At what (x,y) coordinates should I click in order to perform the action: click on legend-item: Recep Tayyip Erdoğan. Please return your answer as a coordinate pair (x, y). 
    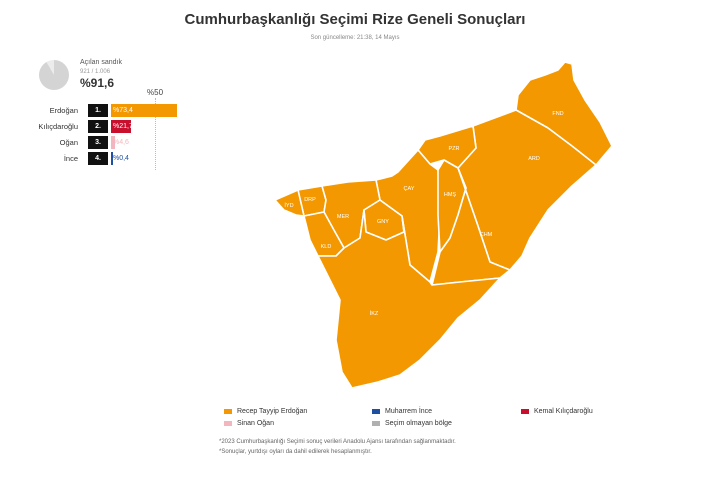
    Looking at the image, I should click on (265, 412).